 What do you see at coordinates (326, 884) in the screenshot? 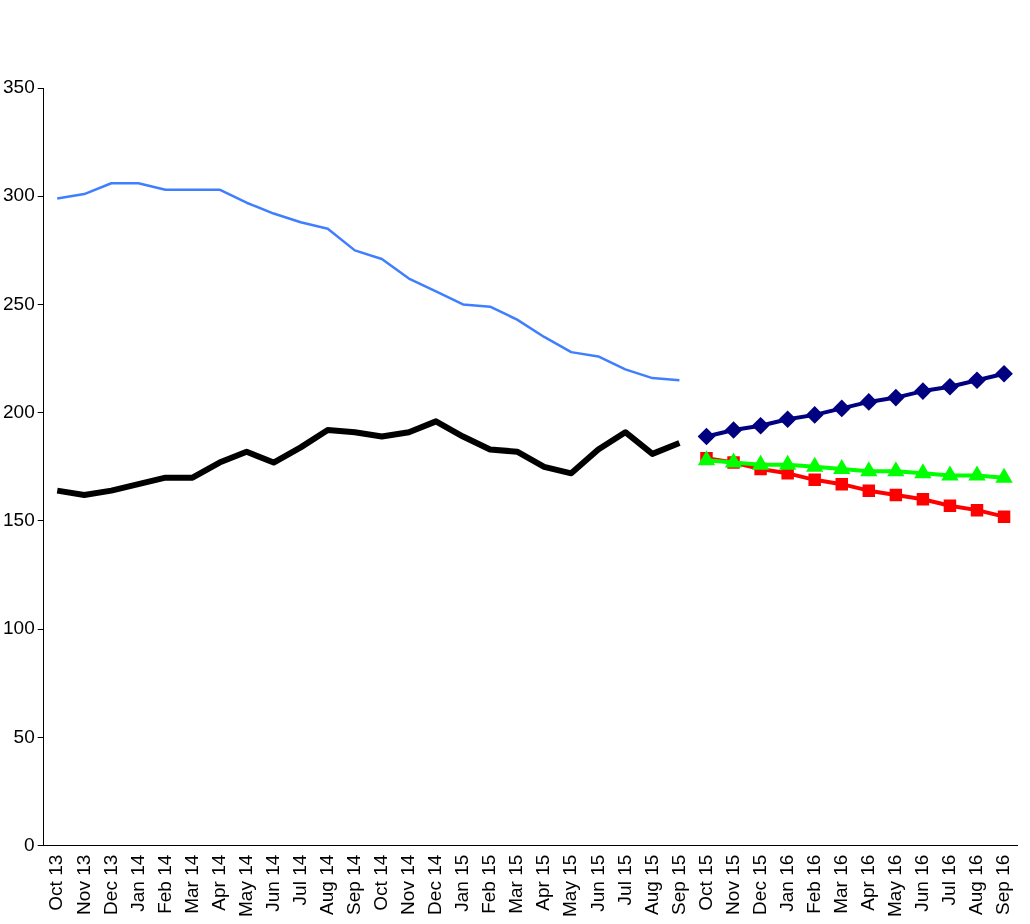
I see `x-tick-label: Aug 14` at bounding box center [326, 884].